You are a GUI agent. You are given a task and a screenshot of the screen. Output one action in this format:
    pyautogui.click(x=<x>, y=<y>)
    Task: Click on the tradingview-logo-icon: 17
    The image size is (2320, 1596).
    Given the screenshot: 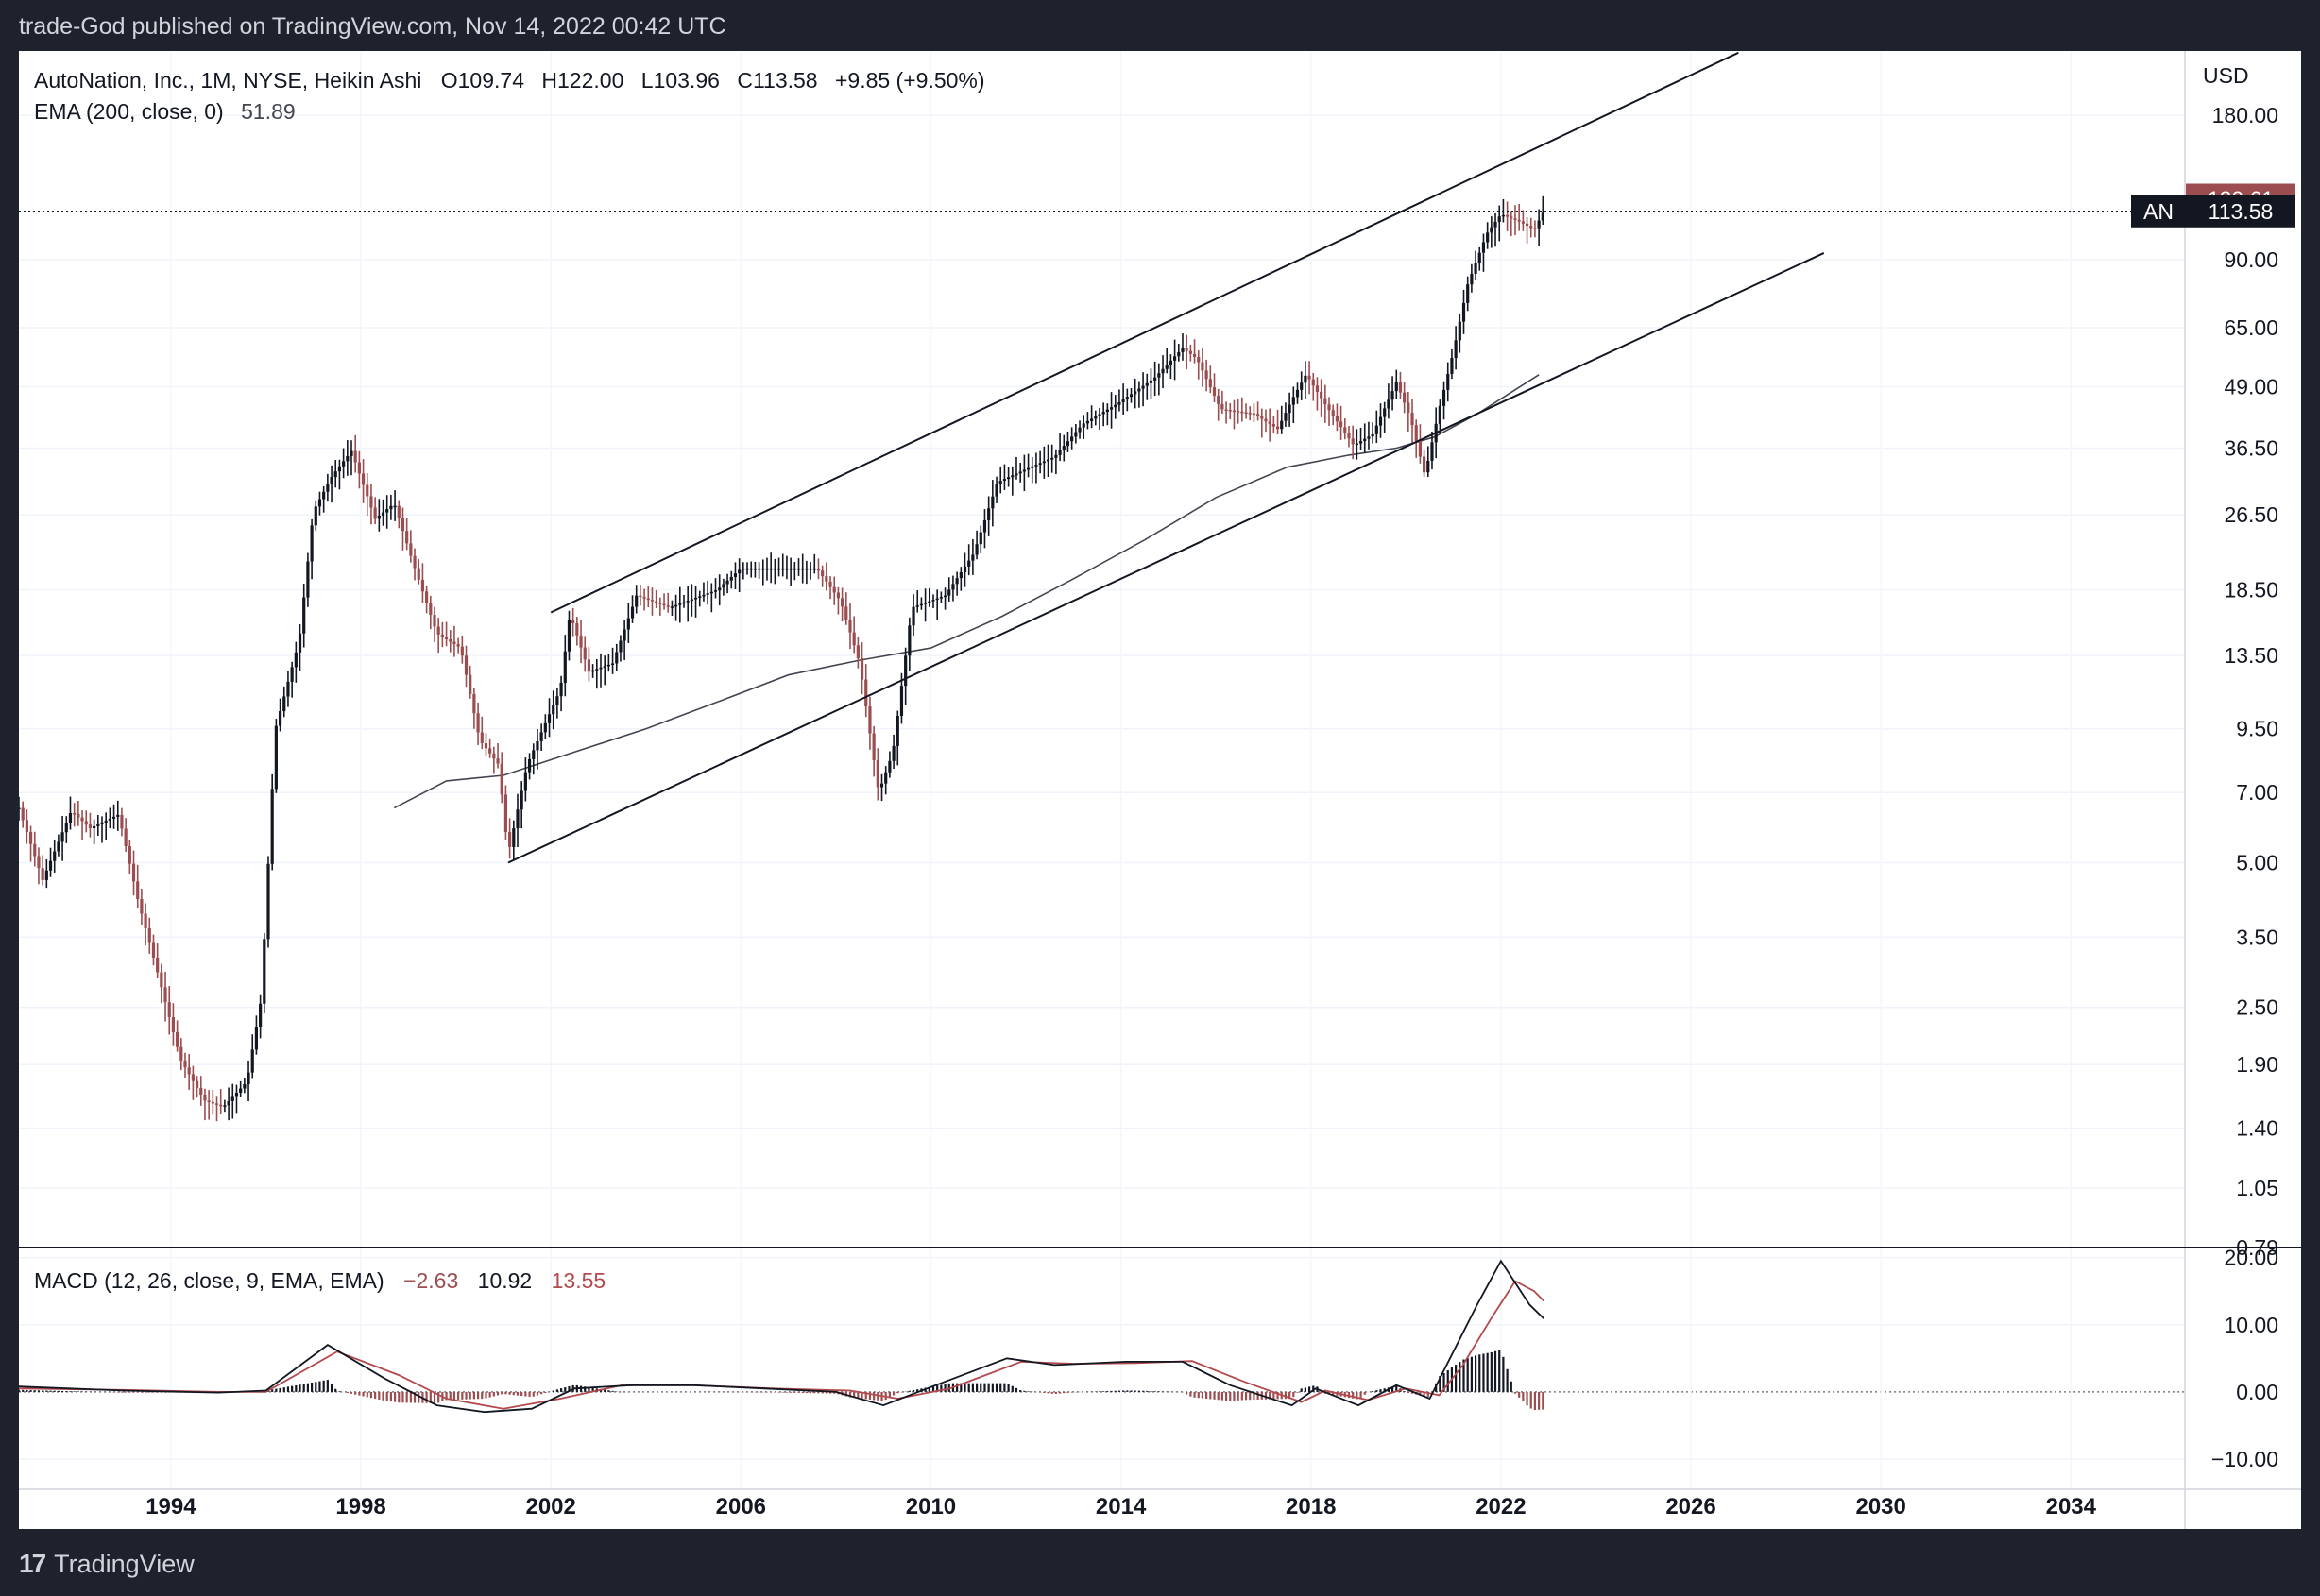 What is the action you would take?
    pyautogui.click(x=32, y=1564)
    